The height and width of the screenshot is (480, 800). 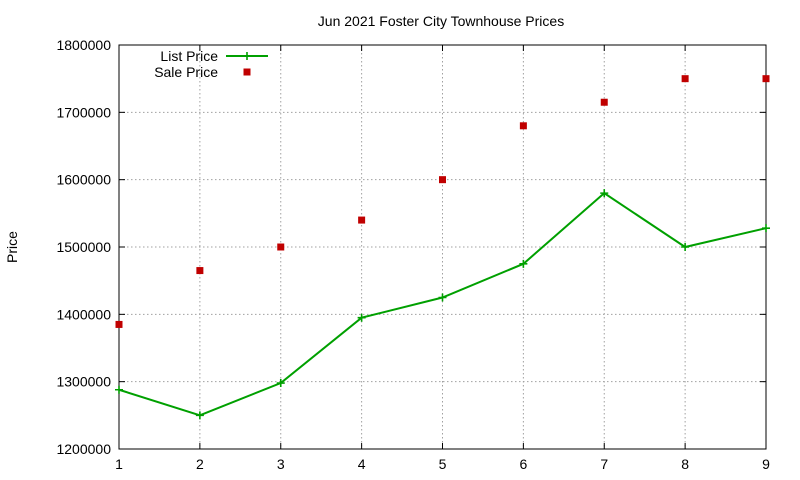 What do you see at coordinates (604, 464) in the screenshot?
I see `x-tick-label: 7` at bounding box center [604, 464].